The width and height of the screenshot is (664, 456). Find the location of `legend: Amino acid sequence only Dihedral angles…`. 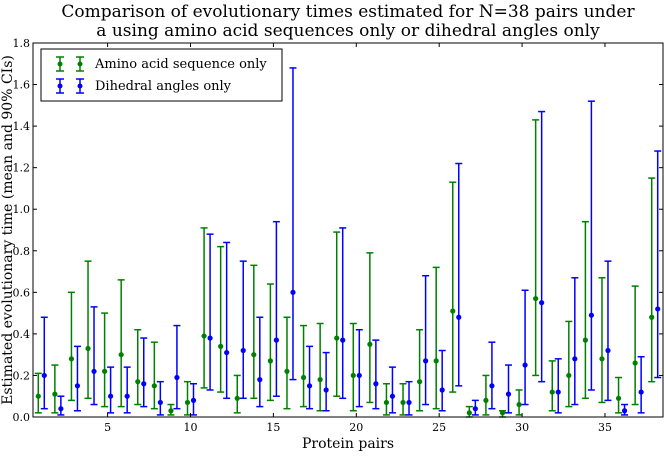

legend: Amino acid sequence only Dihedral angles… is located at coordinates (161, 75).